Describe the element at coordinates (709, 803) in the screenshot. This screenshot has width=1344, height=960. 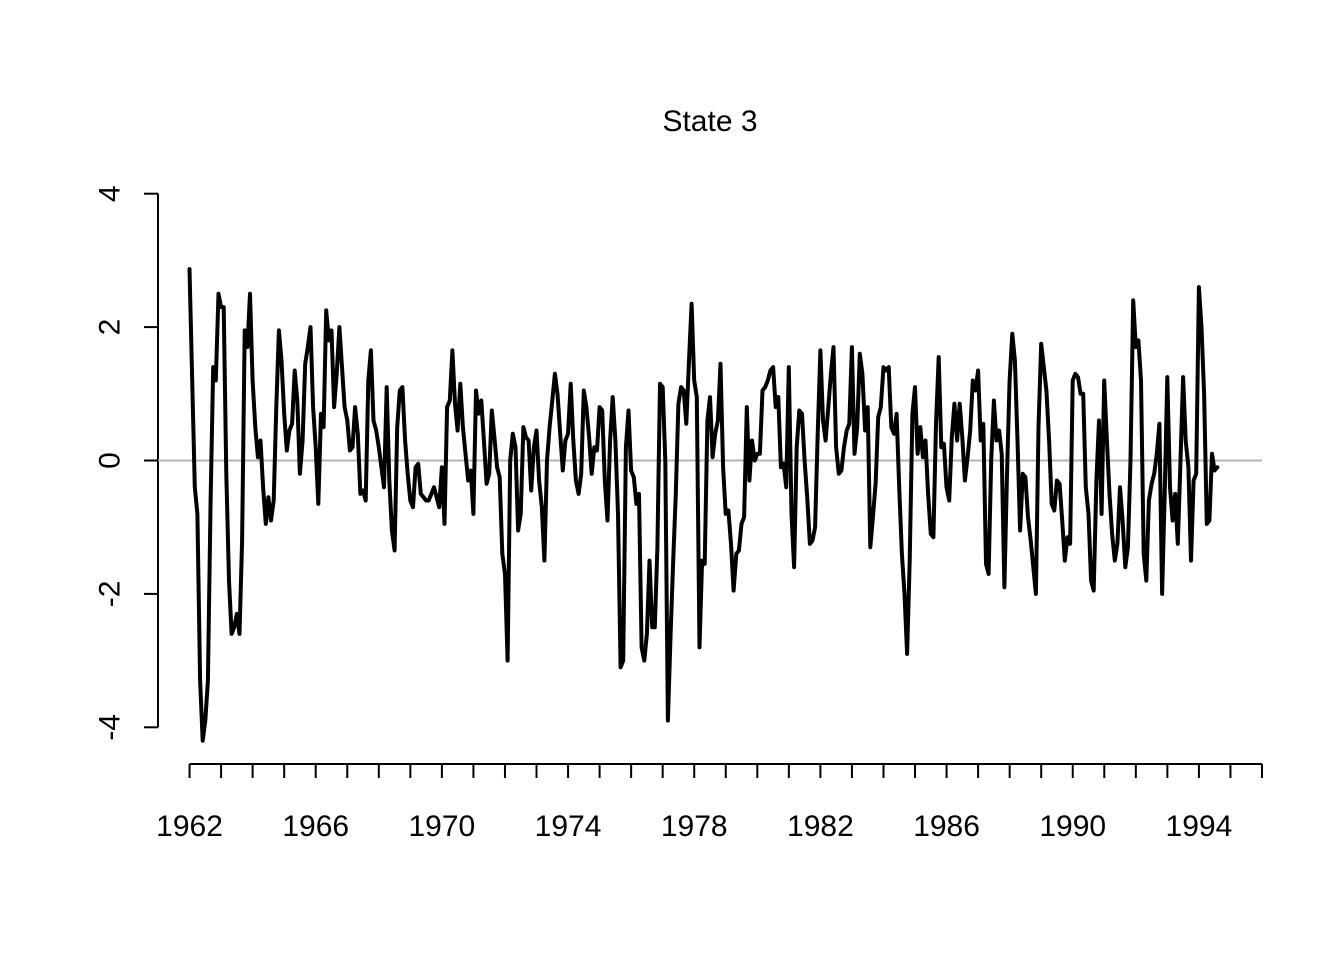
I see `x-axis: 1962 1966 1970 1974 1978 1982 1986 1990 1994` at that location.